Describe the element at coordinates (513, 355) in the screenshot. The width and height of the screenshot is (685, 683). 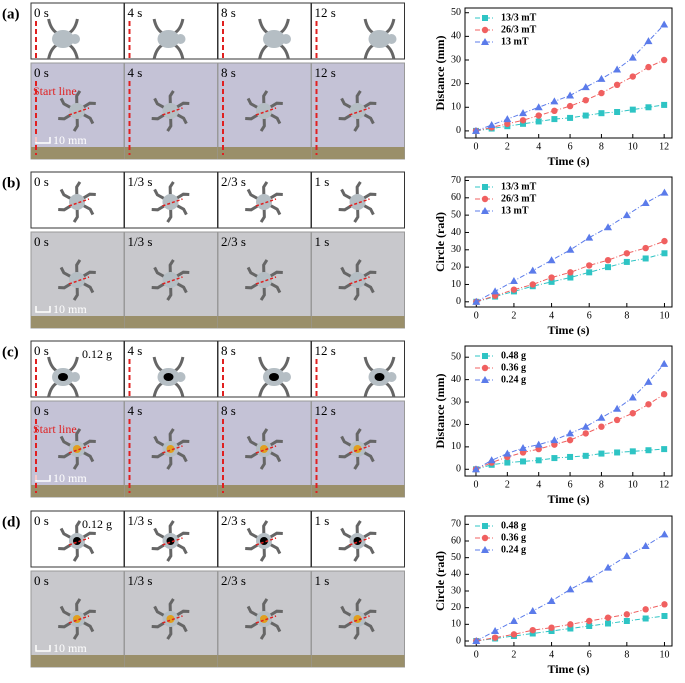
I see `legend-label: 0.48 g` at that location.